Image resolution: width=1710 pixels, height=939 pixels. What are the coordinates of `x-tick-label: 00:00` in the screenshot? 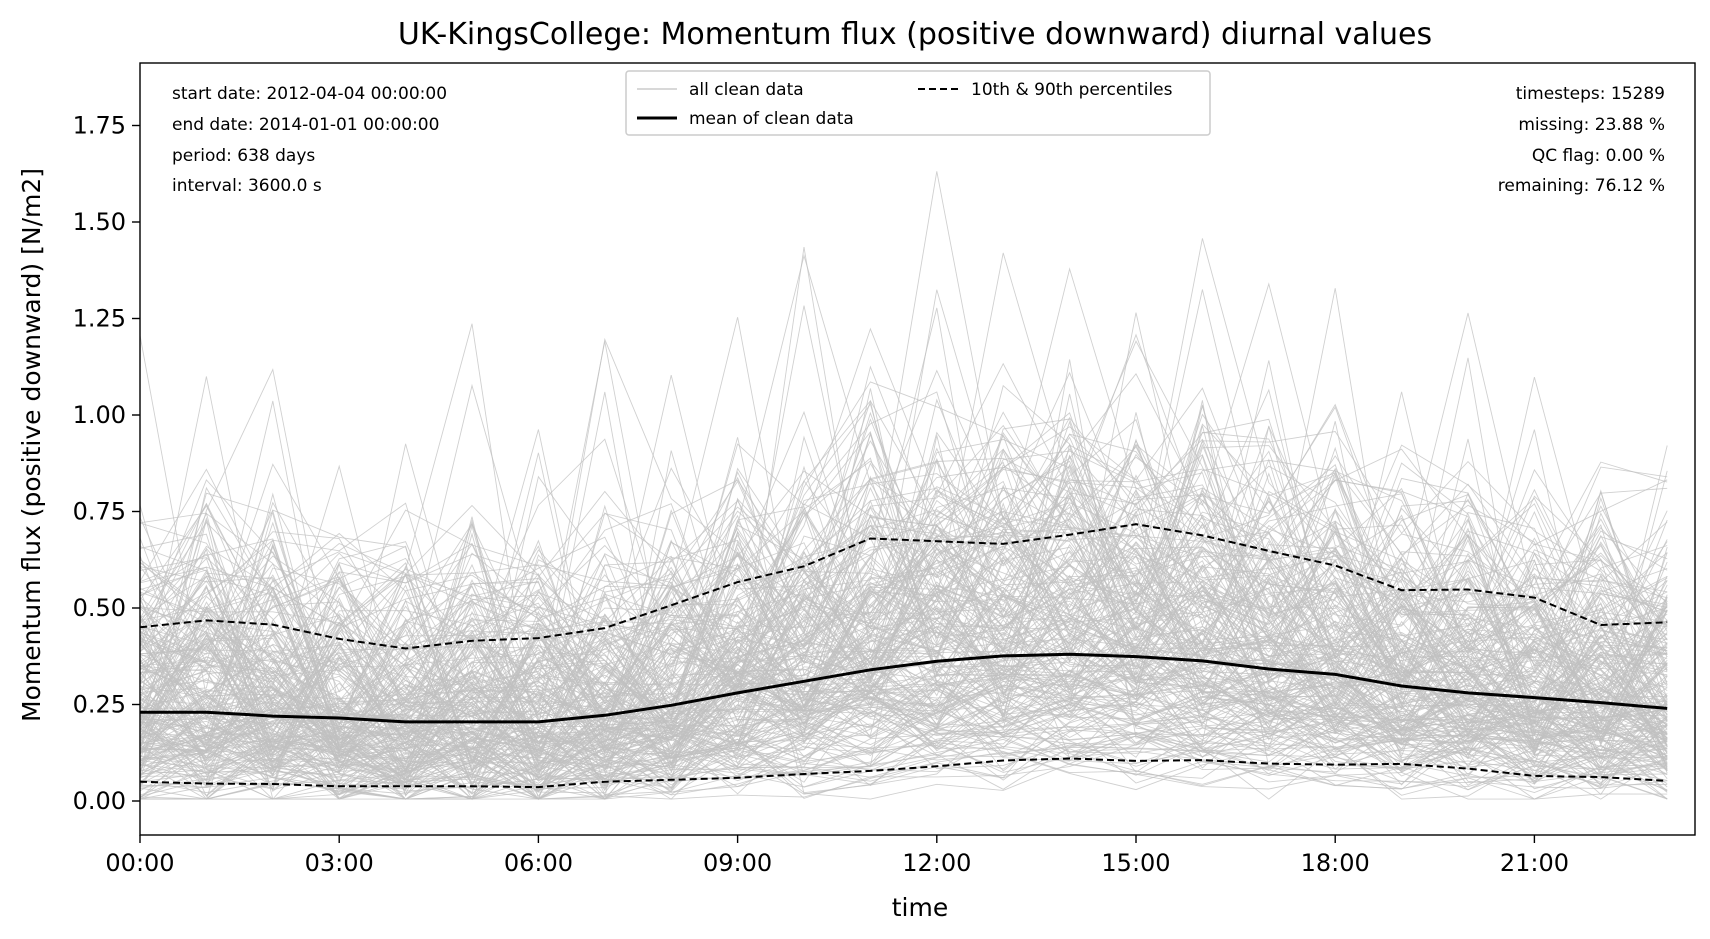 It's located at (139, 863).